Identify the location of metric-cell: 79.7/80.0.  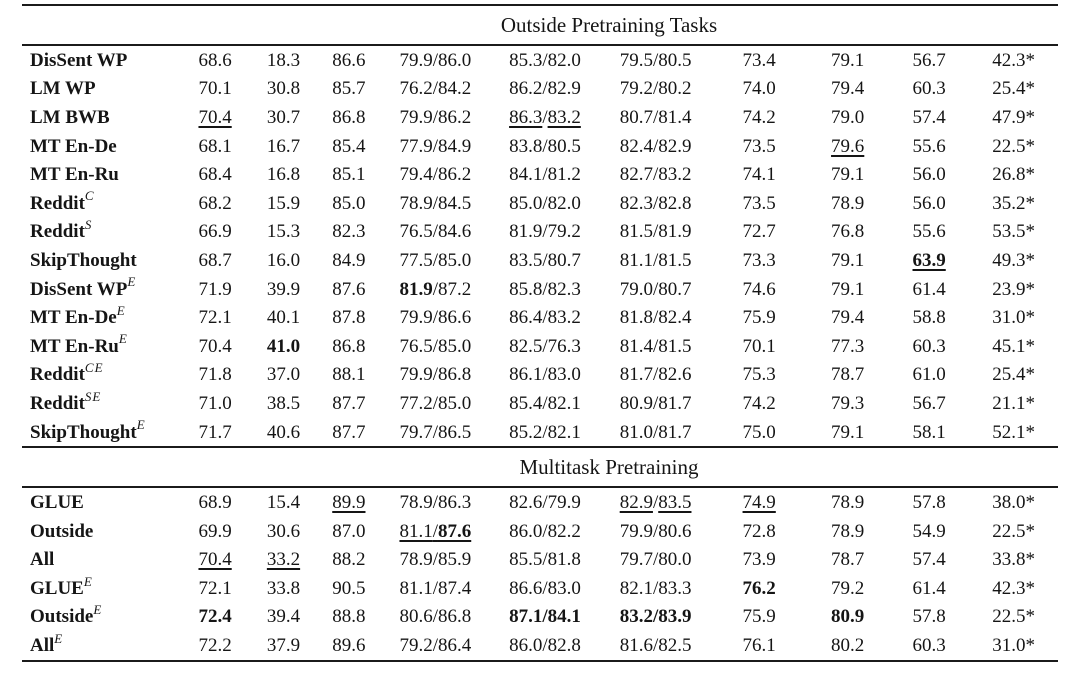
(655, 560).